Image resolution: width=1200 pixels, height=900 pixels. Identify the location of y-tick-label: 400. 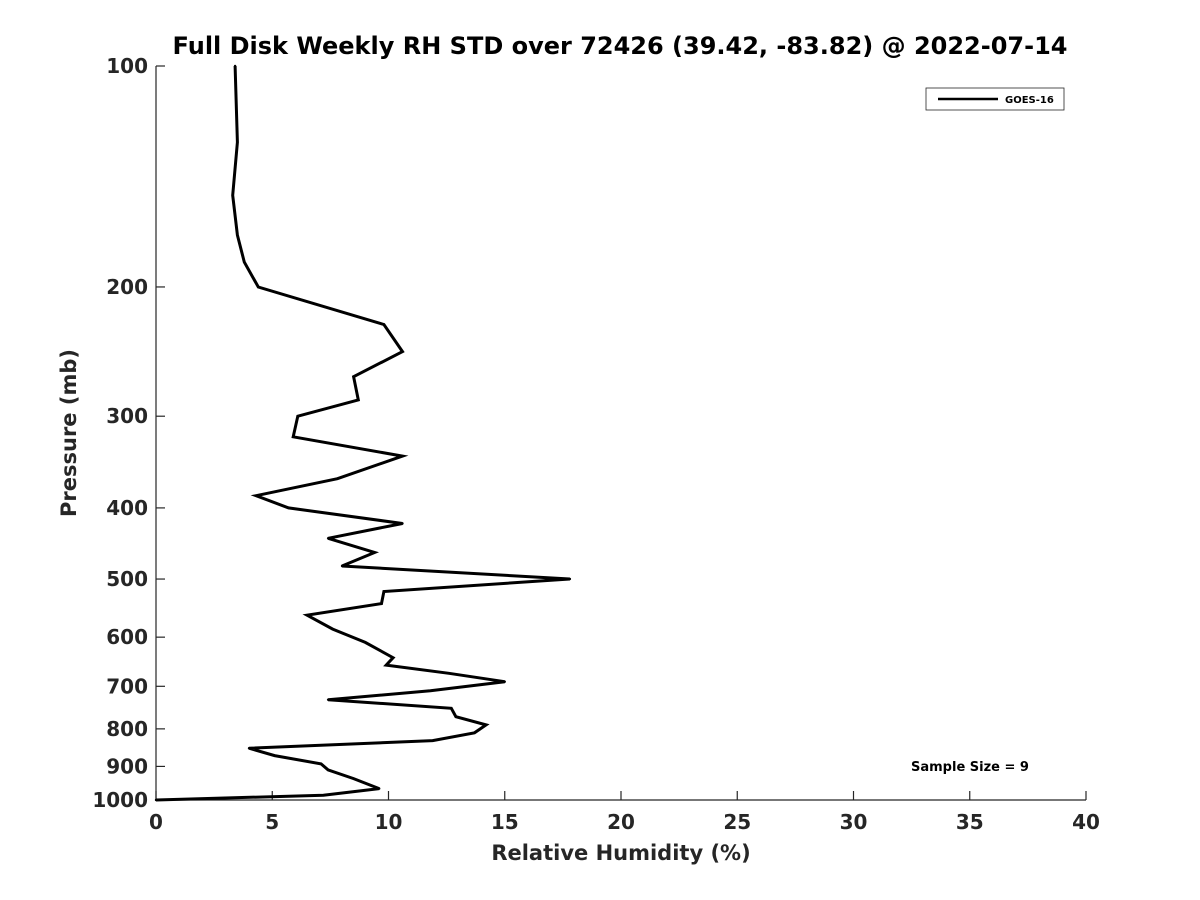
(127, 508).